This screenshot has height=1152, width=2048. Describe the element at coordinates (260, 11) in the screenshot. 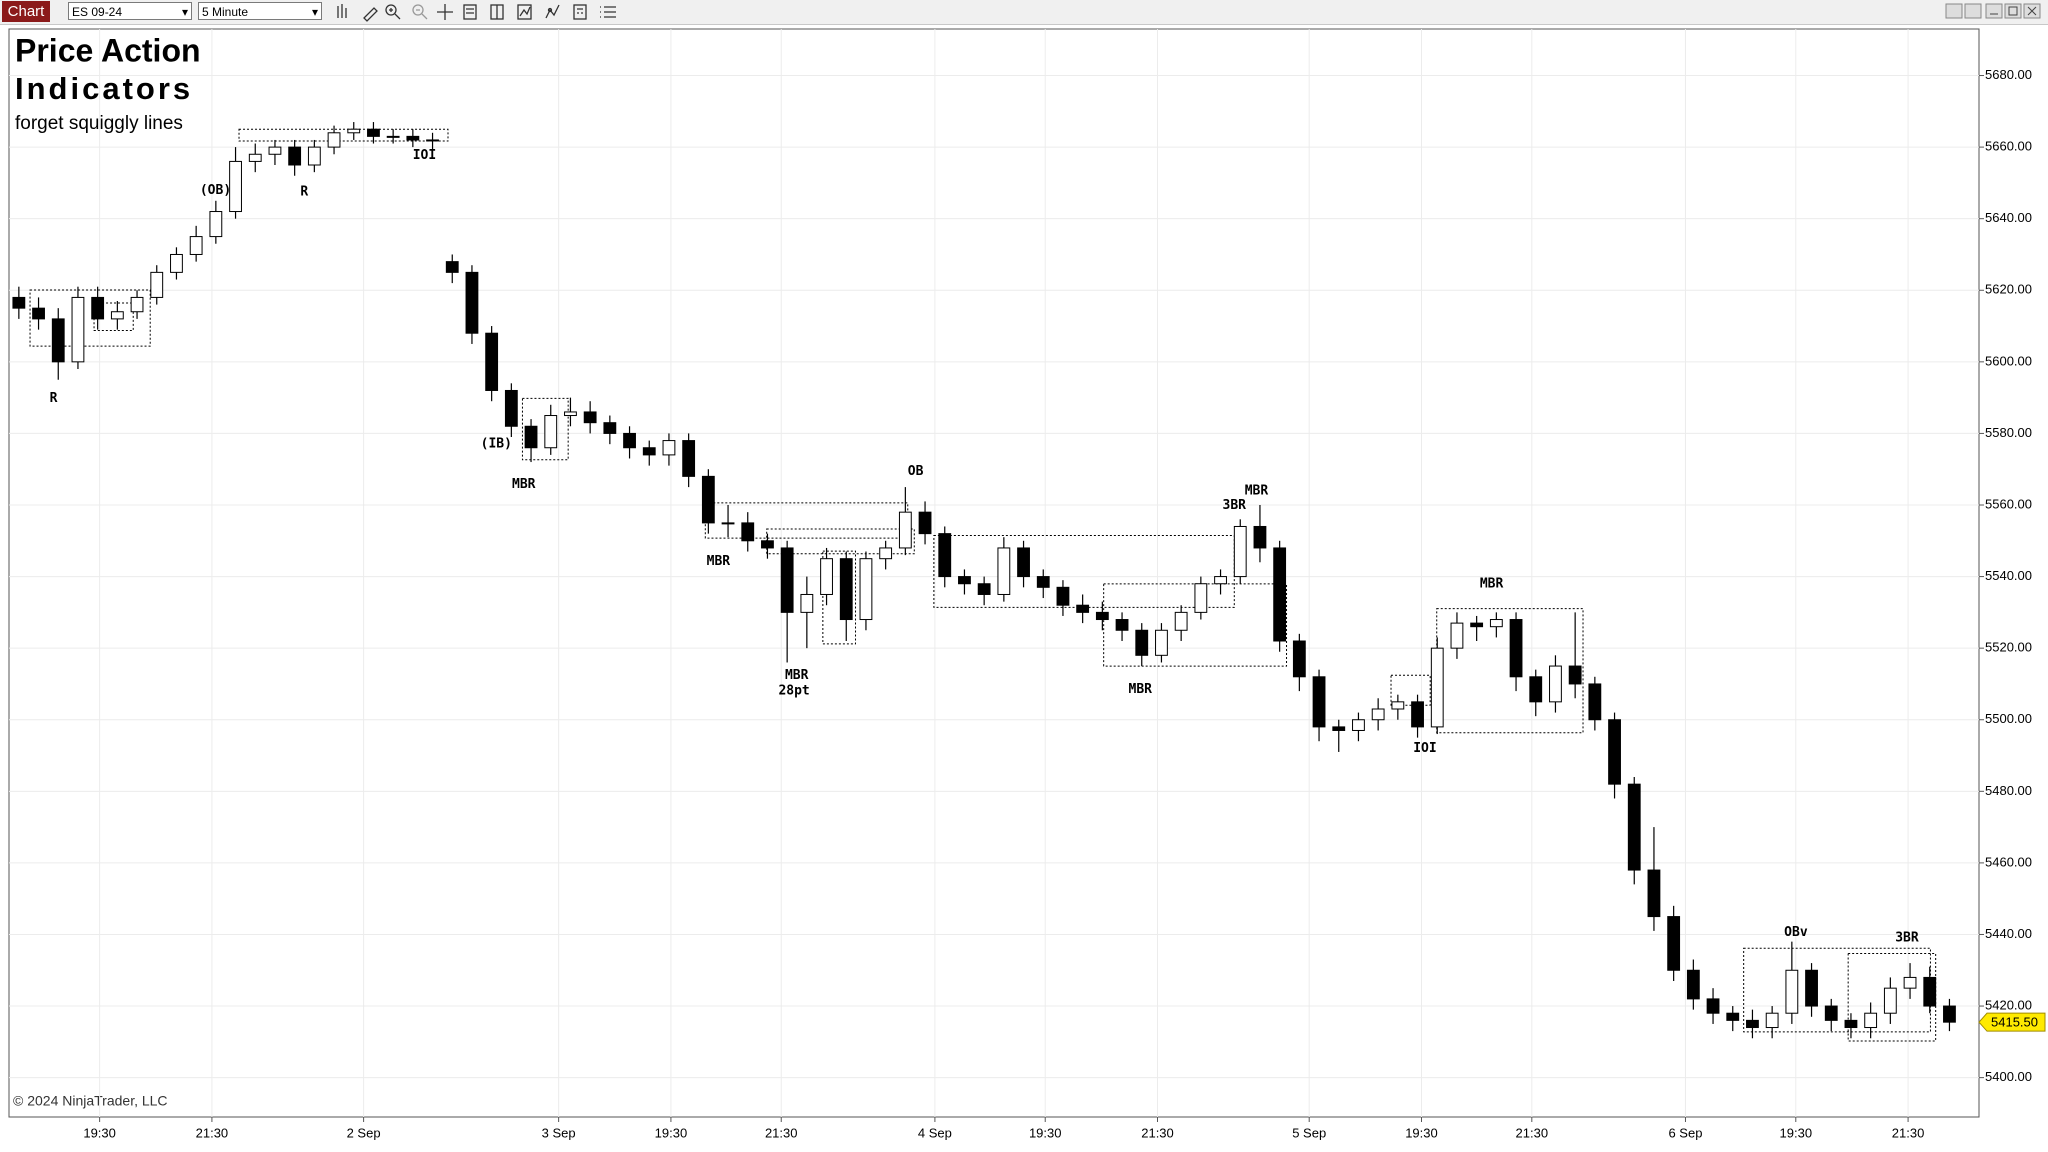

I see `interval-select: 5 Minute` at that location.